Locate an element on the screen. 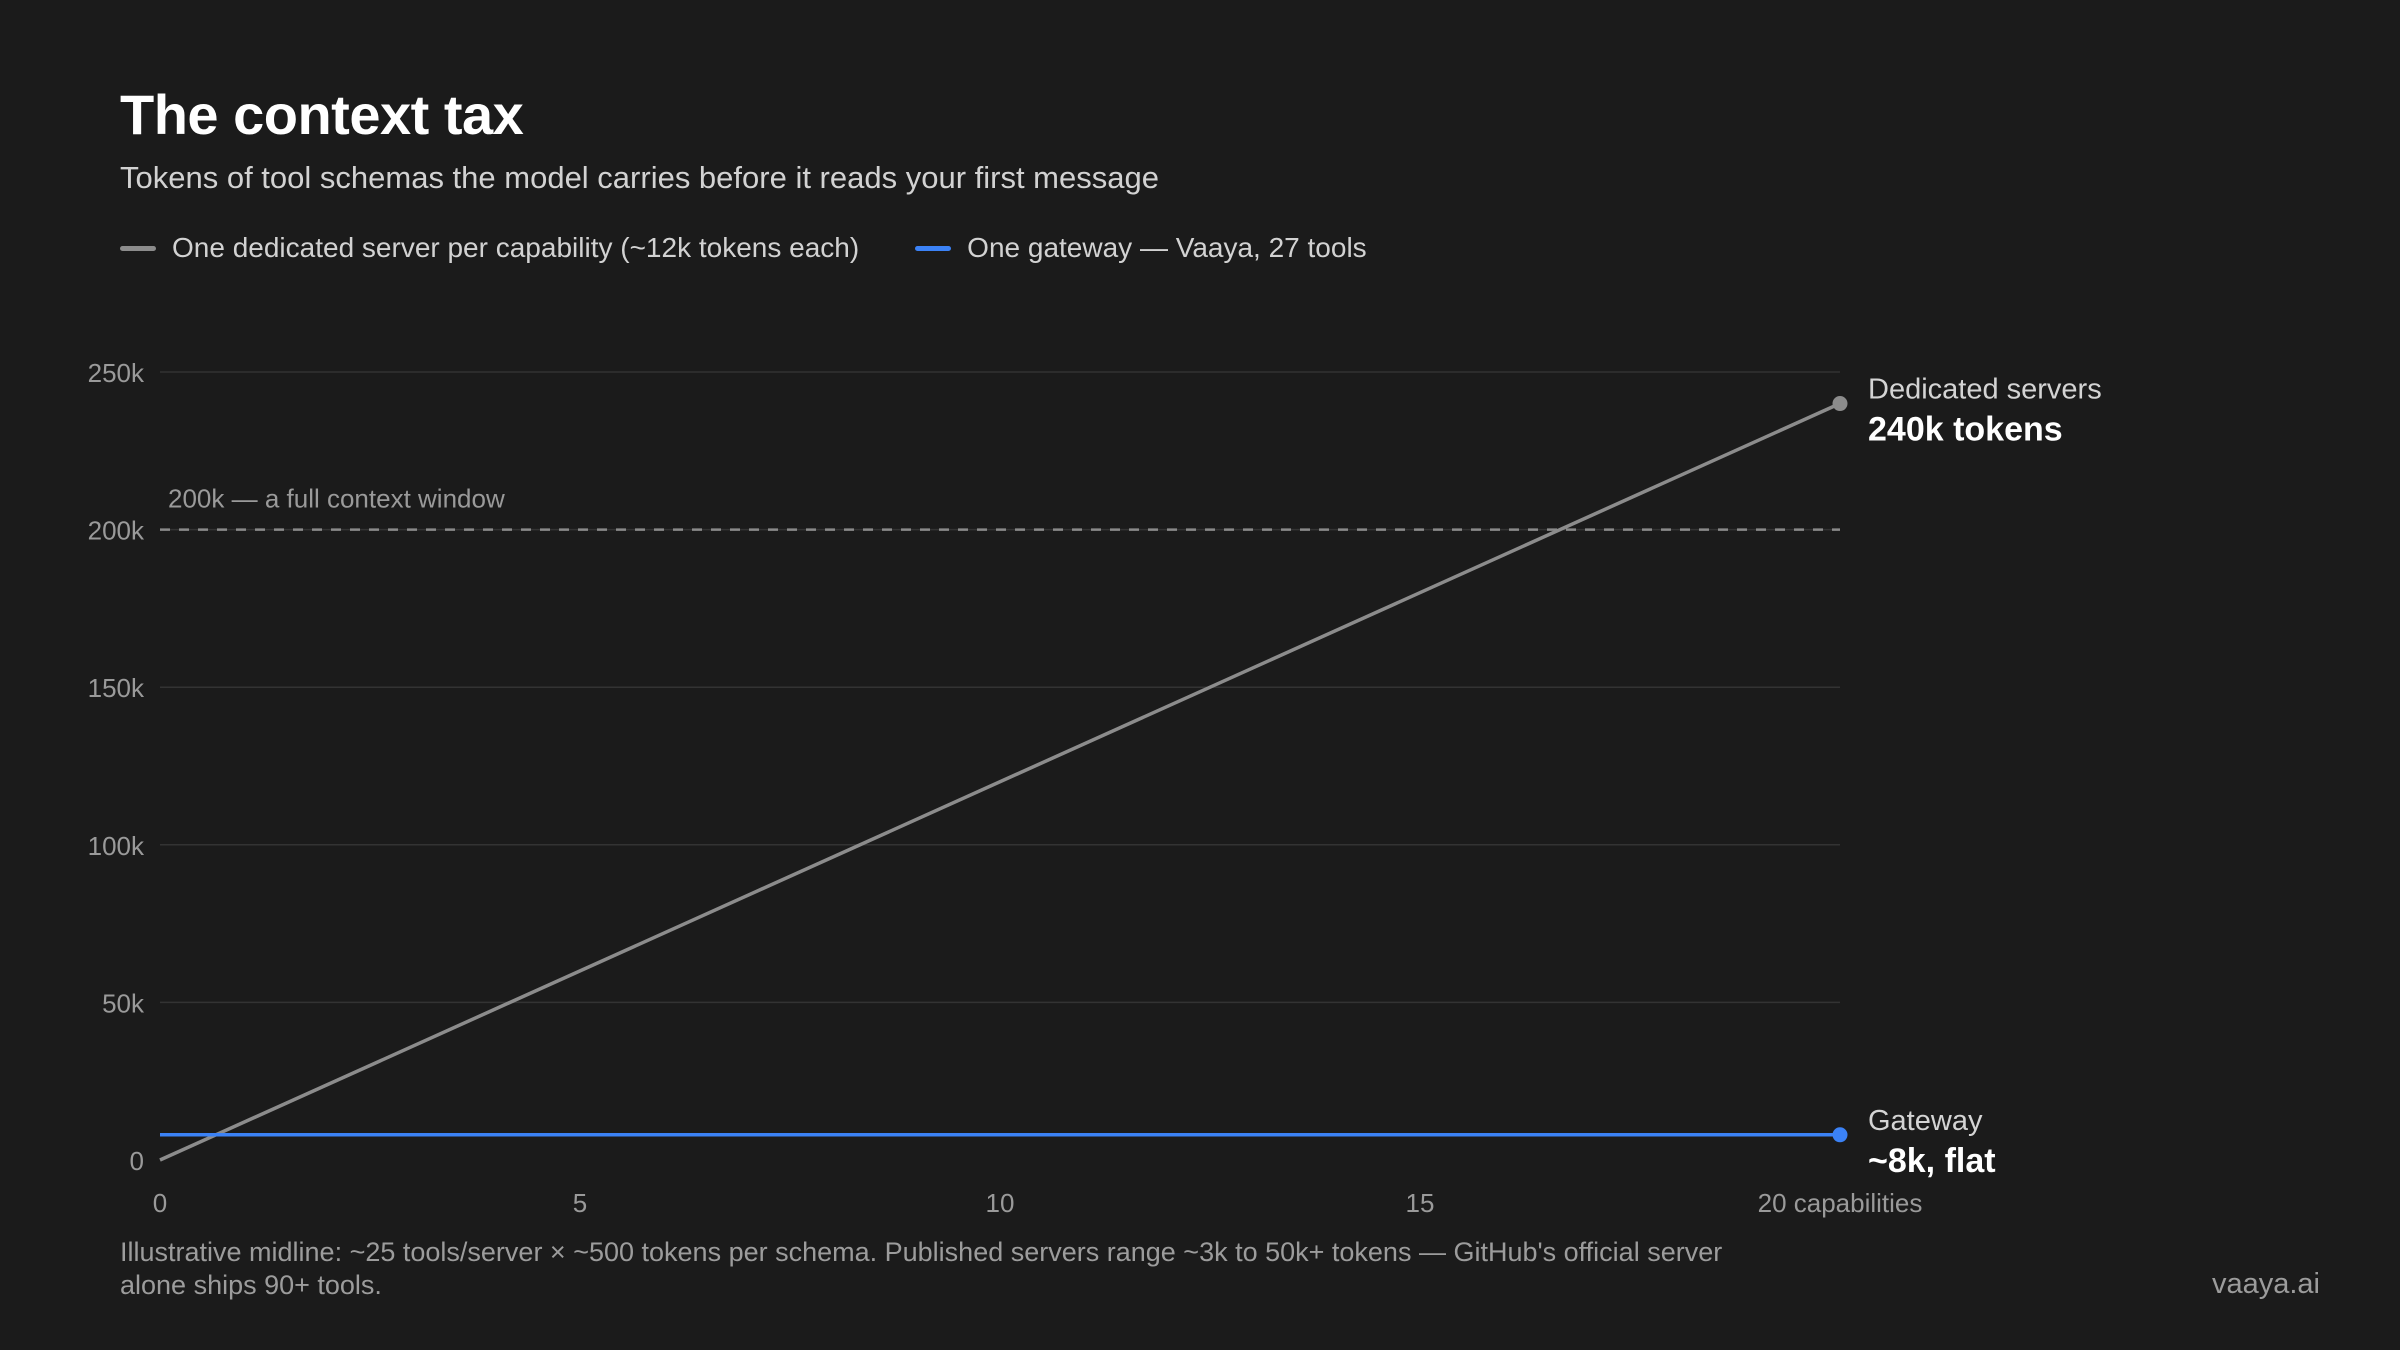 This screenshot has width=2400, height=1350. series-end-value-label: ~8k, flat is located at coordinates (1932, 1161).